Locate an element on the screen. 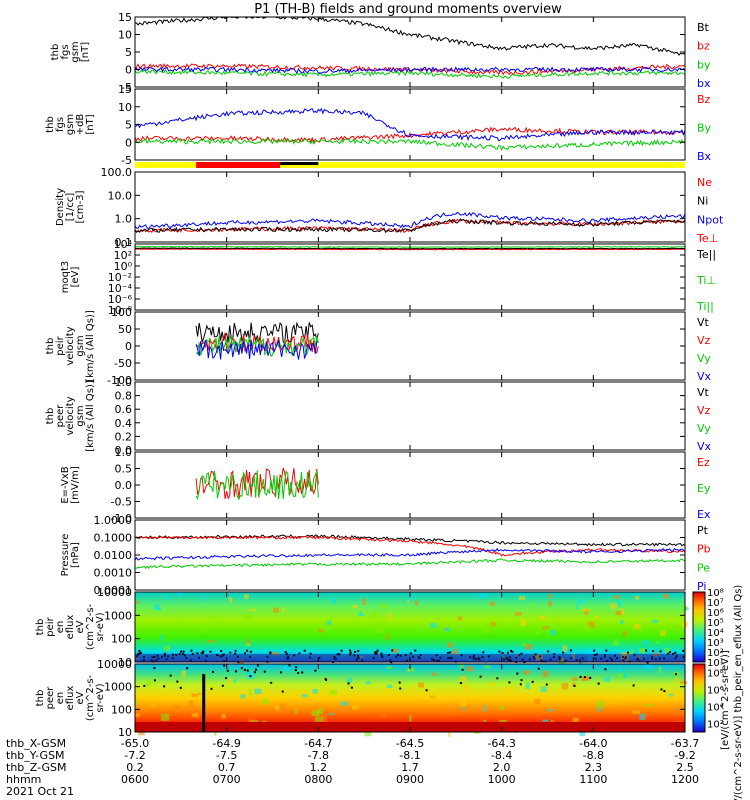 The height and width of the screenshot is (800, 750). x-tick-label-t: 1000 is located at coordinates (502, 779).